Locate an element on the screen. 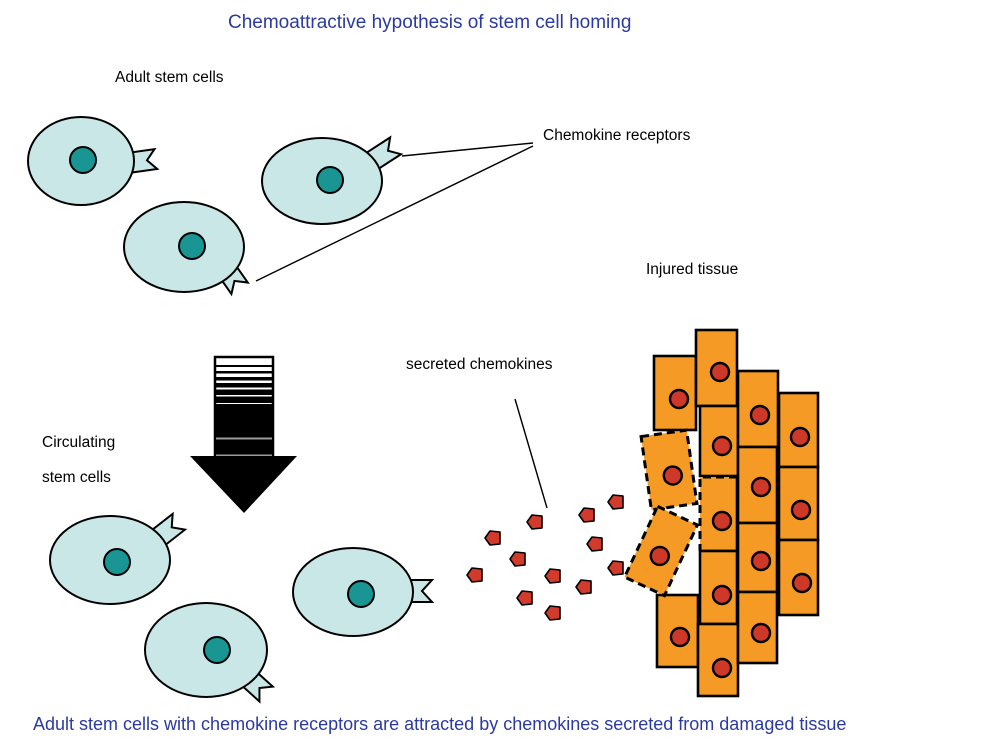 This screenshot has width=1000, height=756. arrow-head is located at coordinates (243, 484).